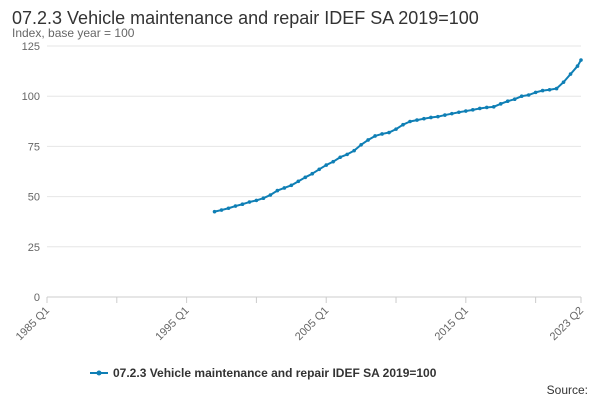  Describe the element at coordinates (567, 324) in the screenshot. I see `x-tick-label: 2023 Q2` at that location.